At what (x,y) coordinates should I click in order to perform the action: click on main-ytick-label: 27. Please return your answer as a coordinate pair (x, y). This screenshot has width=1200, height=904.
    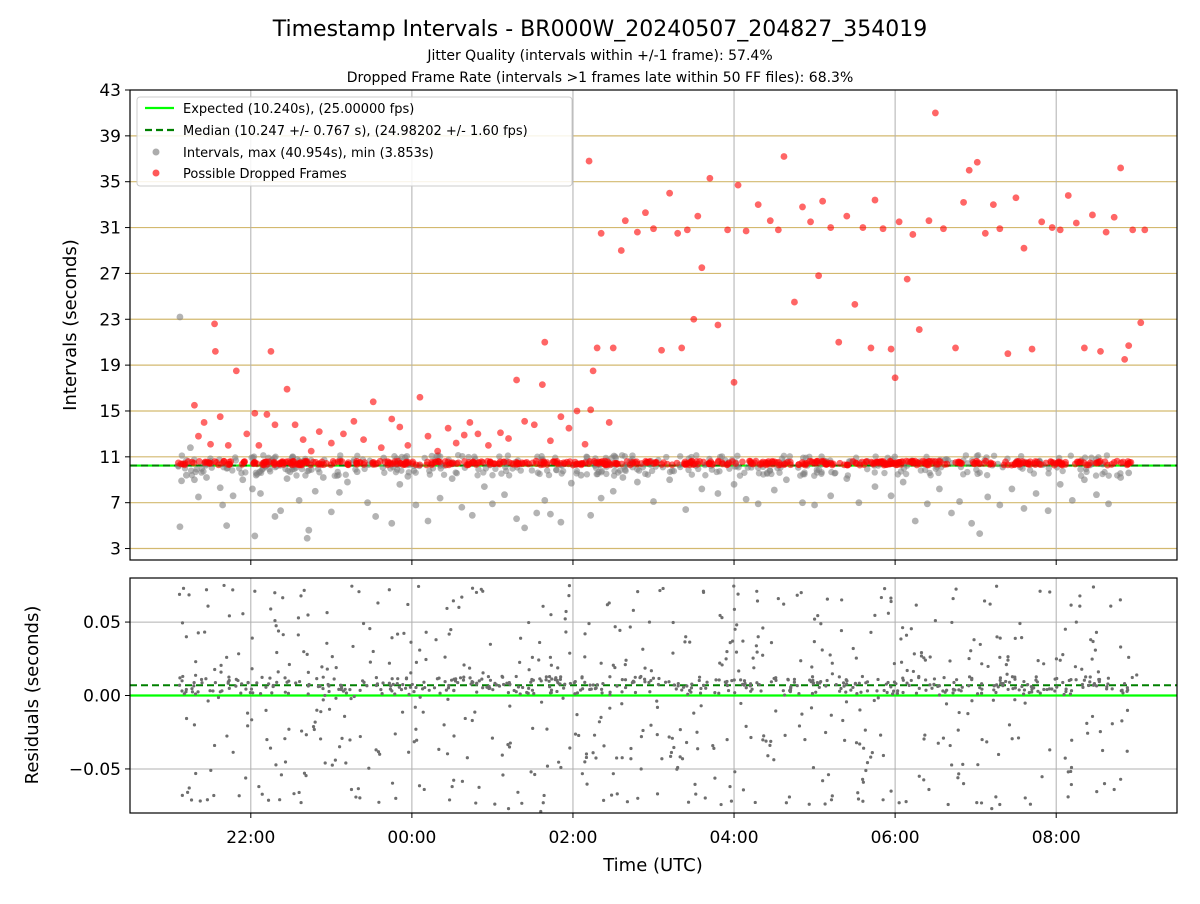
    Looking at the image, I should click on (110, 274).